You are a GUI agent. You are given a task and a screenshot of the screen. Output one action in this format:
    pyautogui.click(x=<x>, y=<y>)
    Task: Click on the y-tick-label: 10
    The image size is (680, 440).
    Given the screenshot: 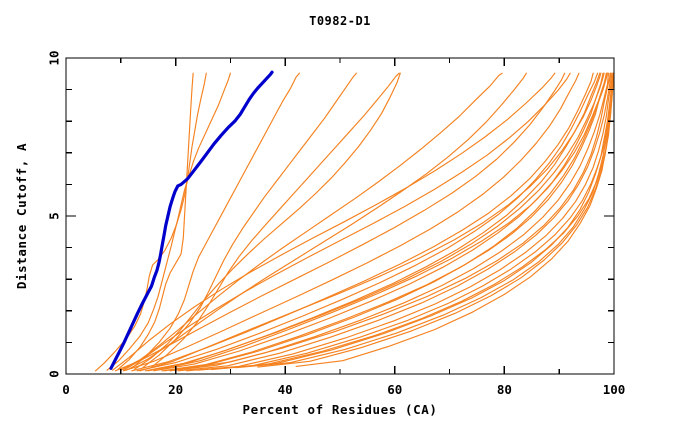 What is the action you would take?
    pyautogui.click(x=54, y=57)
    